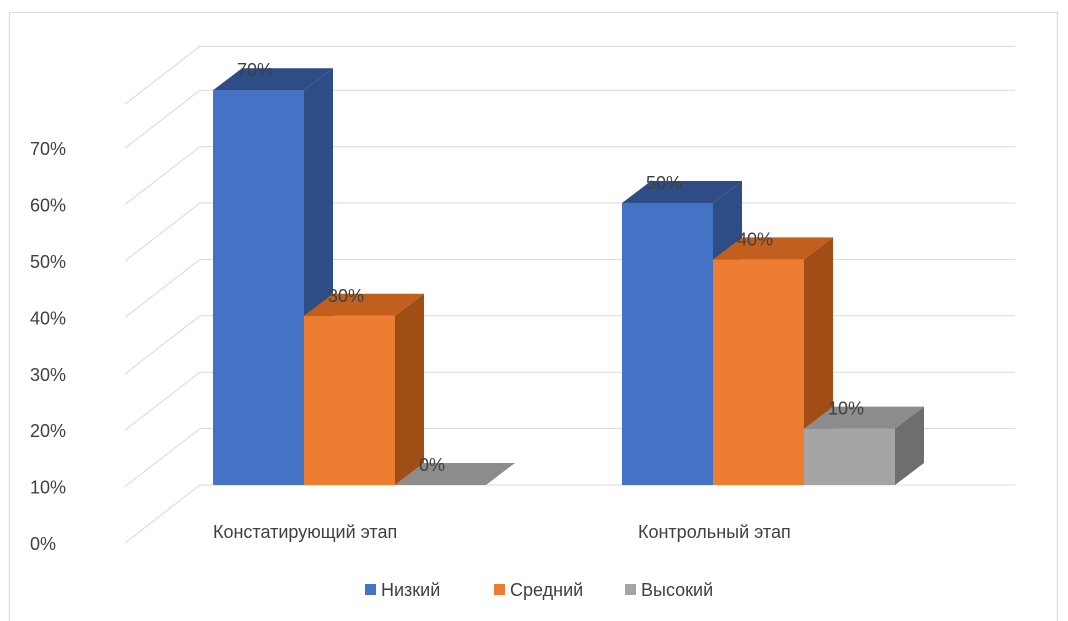 The height and width of the screenshot is (621, 1068). What do you see at coordinates (432, 465) in the screenshot?
I see `data-label: 0%` at bounding box center [432, 465].